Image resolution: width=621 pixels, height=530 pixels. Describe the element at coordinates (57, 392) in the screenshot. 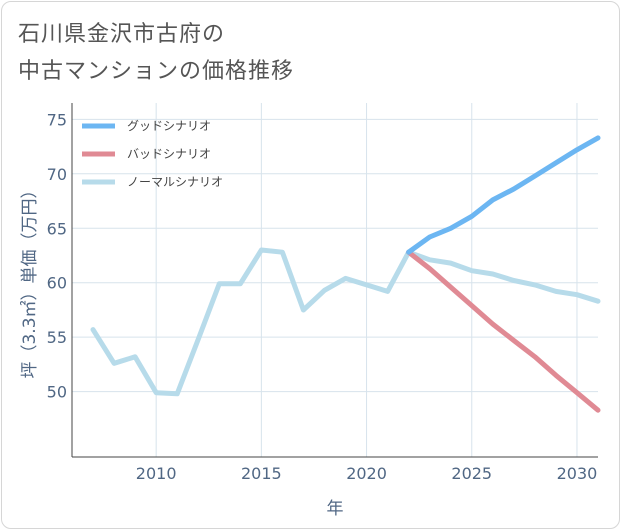

I see `y-tick-label: 50` at that location.